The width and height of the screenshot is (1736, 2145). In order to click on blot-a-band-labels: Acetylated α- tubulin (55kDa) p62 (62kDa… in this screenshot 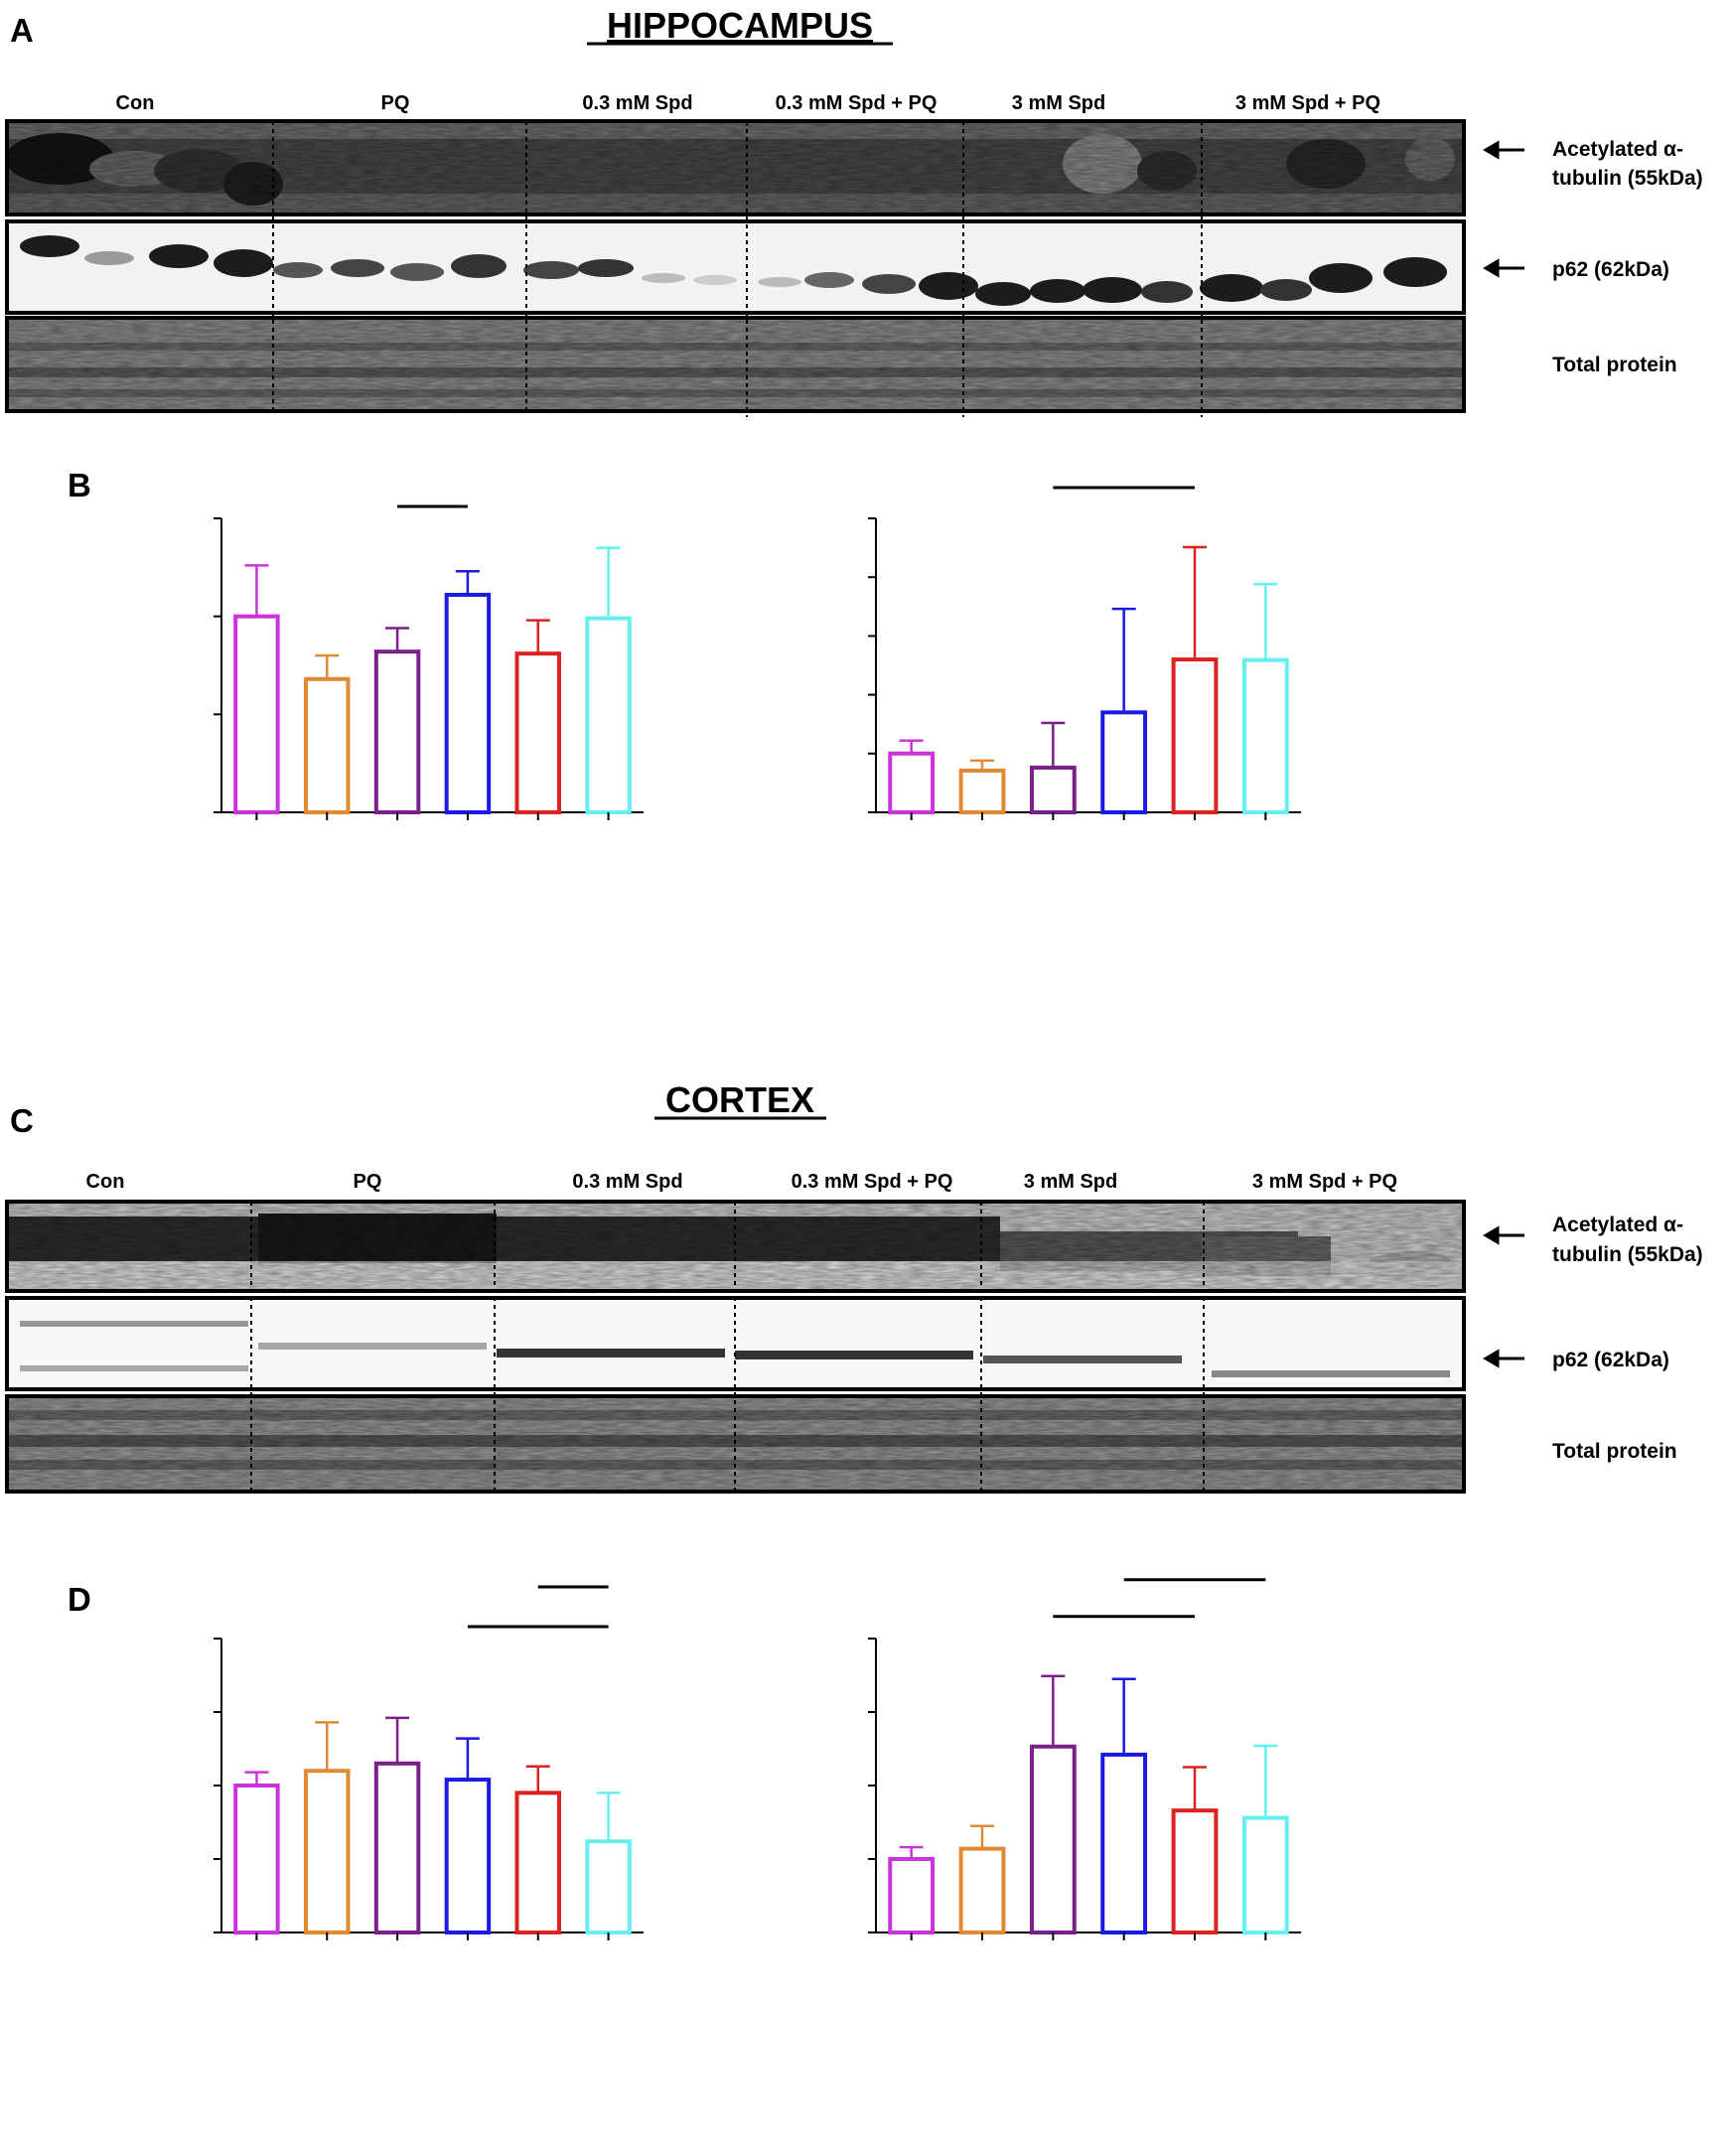, I will do `click(1627, 257)`.